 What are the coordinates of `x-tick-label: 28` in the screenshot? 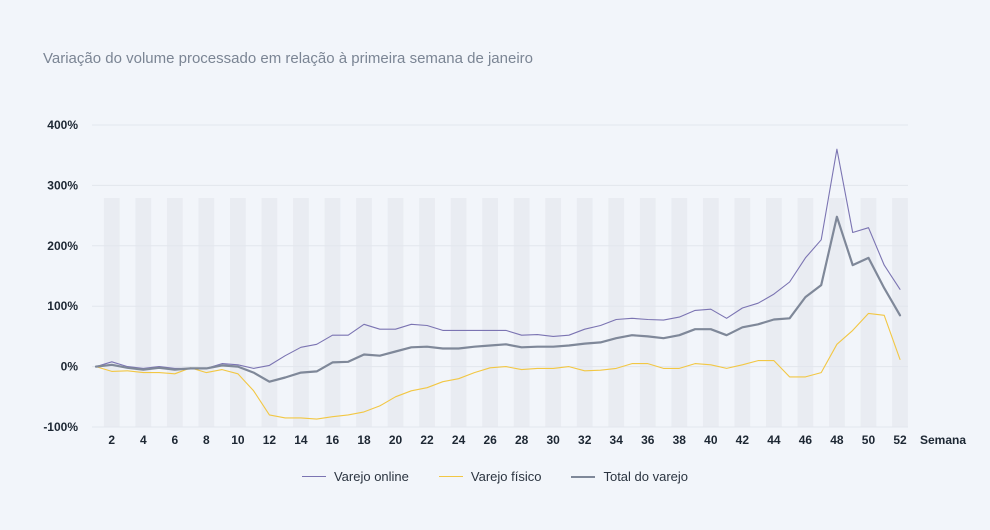 It's located at (522, 440).